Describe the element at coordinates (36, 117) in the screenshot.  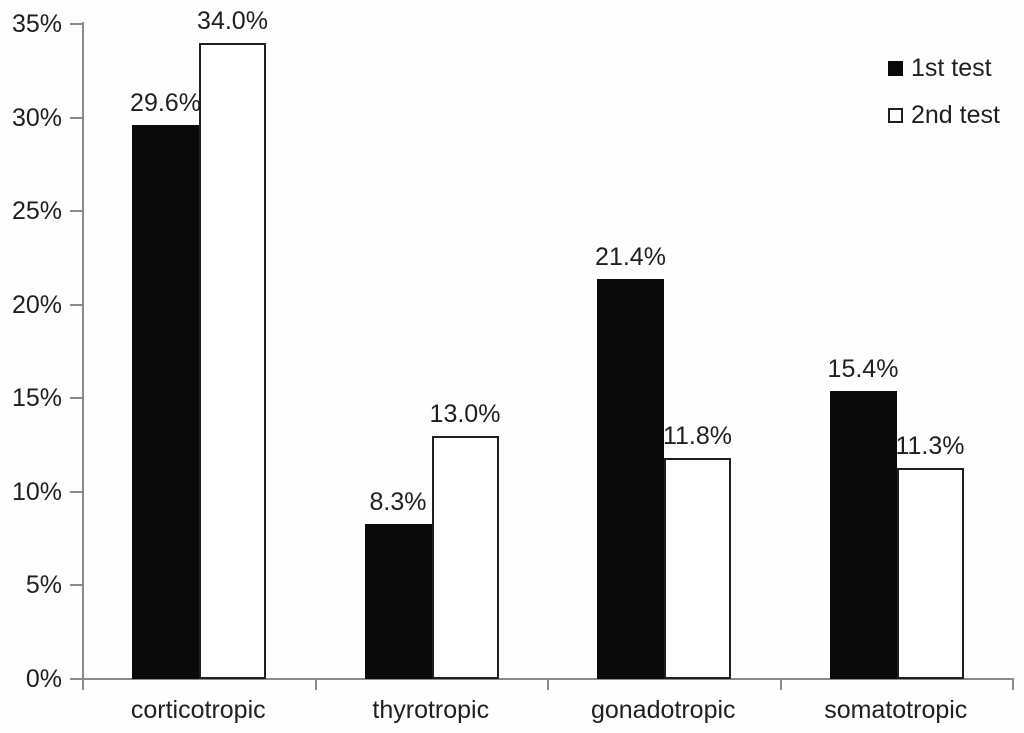
I see `y-axis-tick-label: 30%` at that location.